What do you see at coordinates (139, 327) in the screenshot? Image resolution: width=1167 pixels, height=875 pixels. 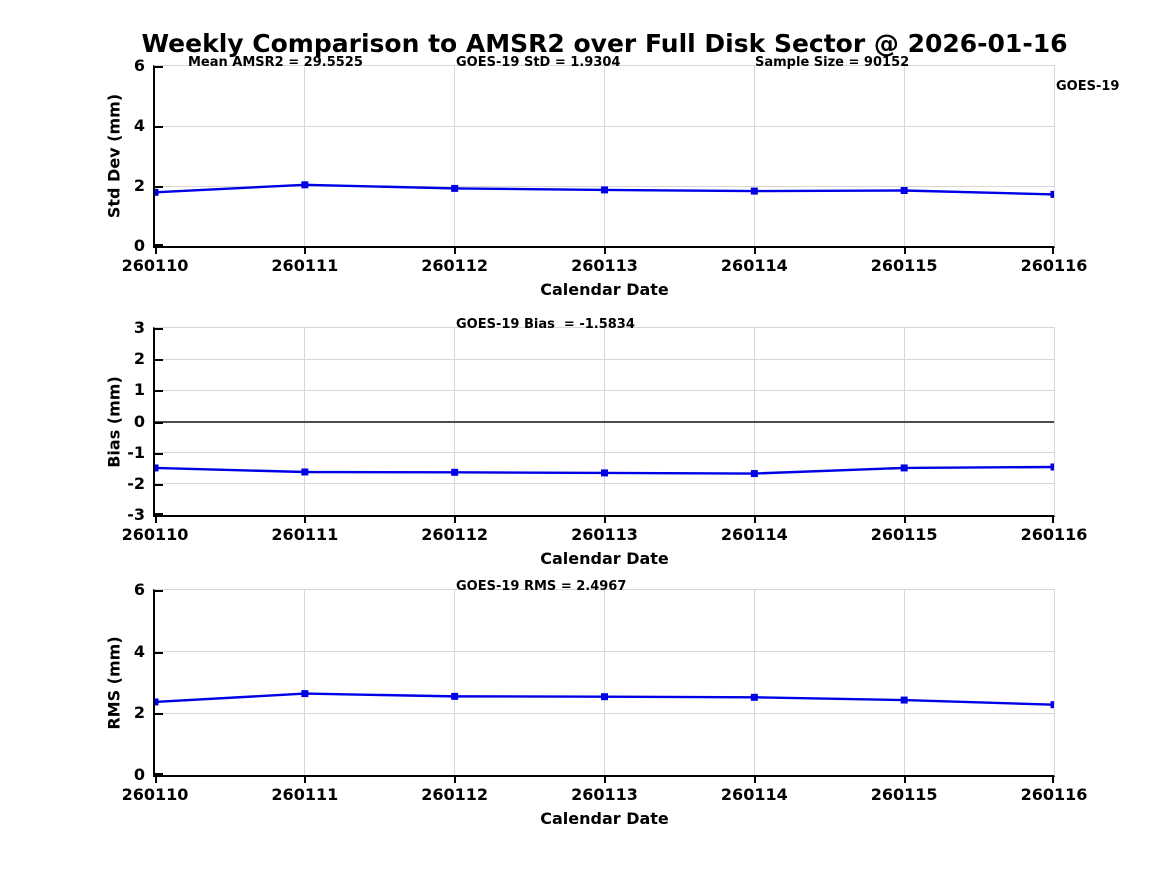 I see `y-tick-label: 3` at bounding box center [139, 327].